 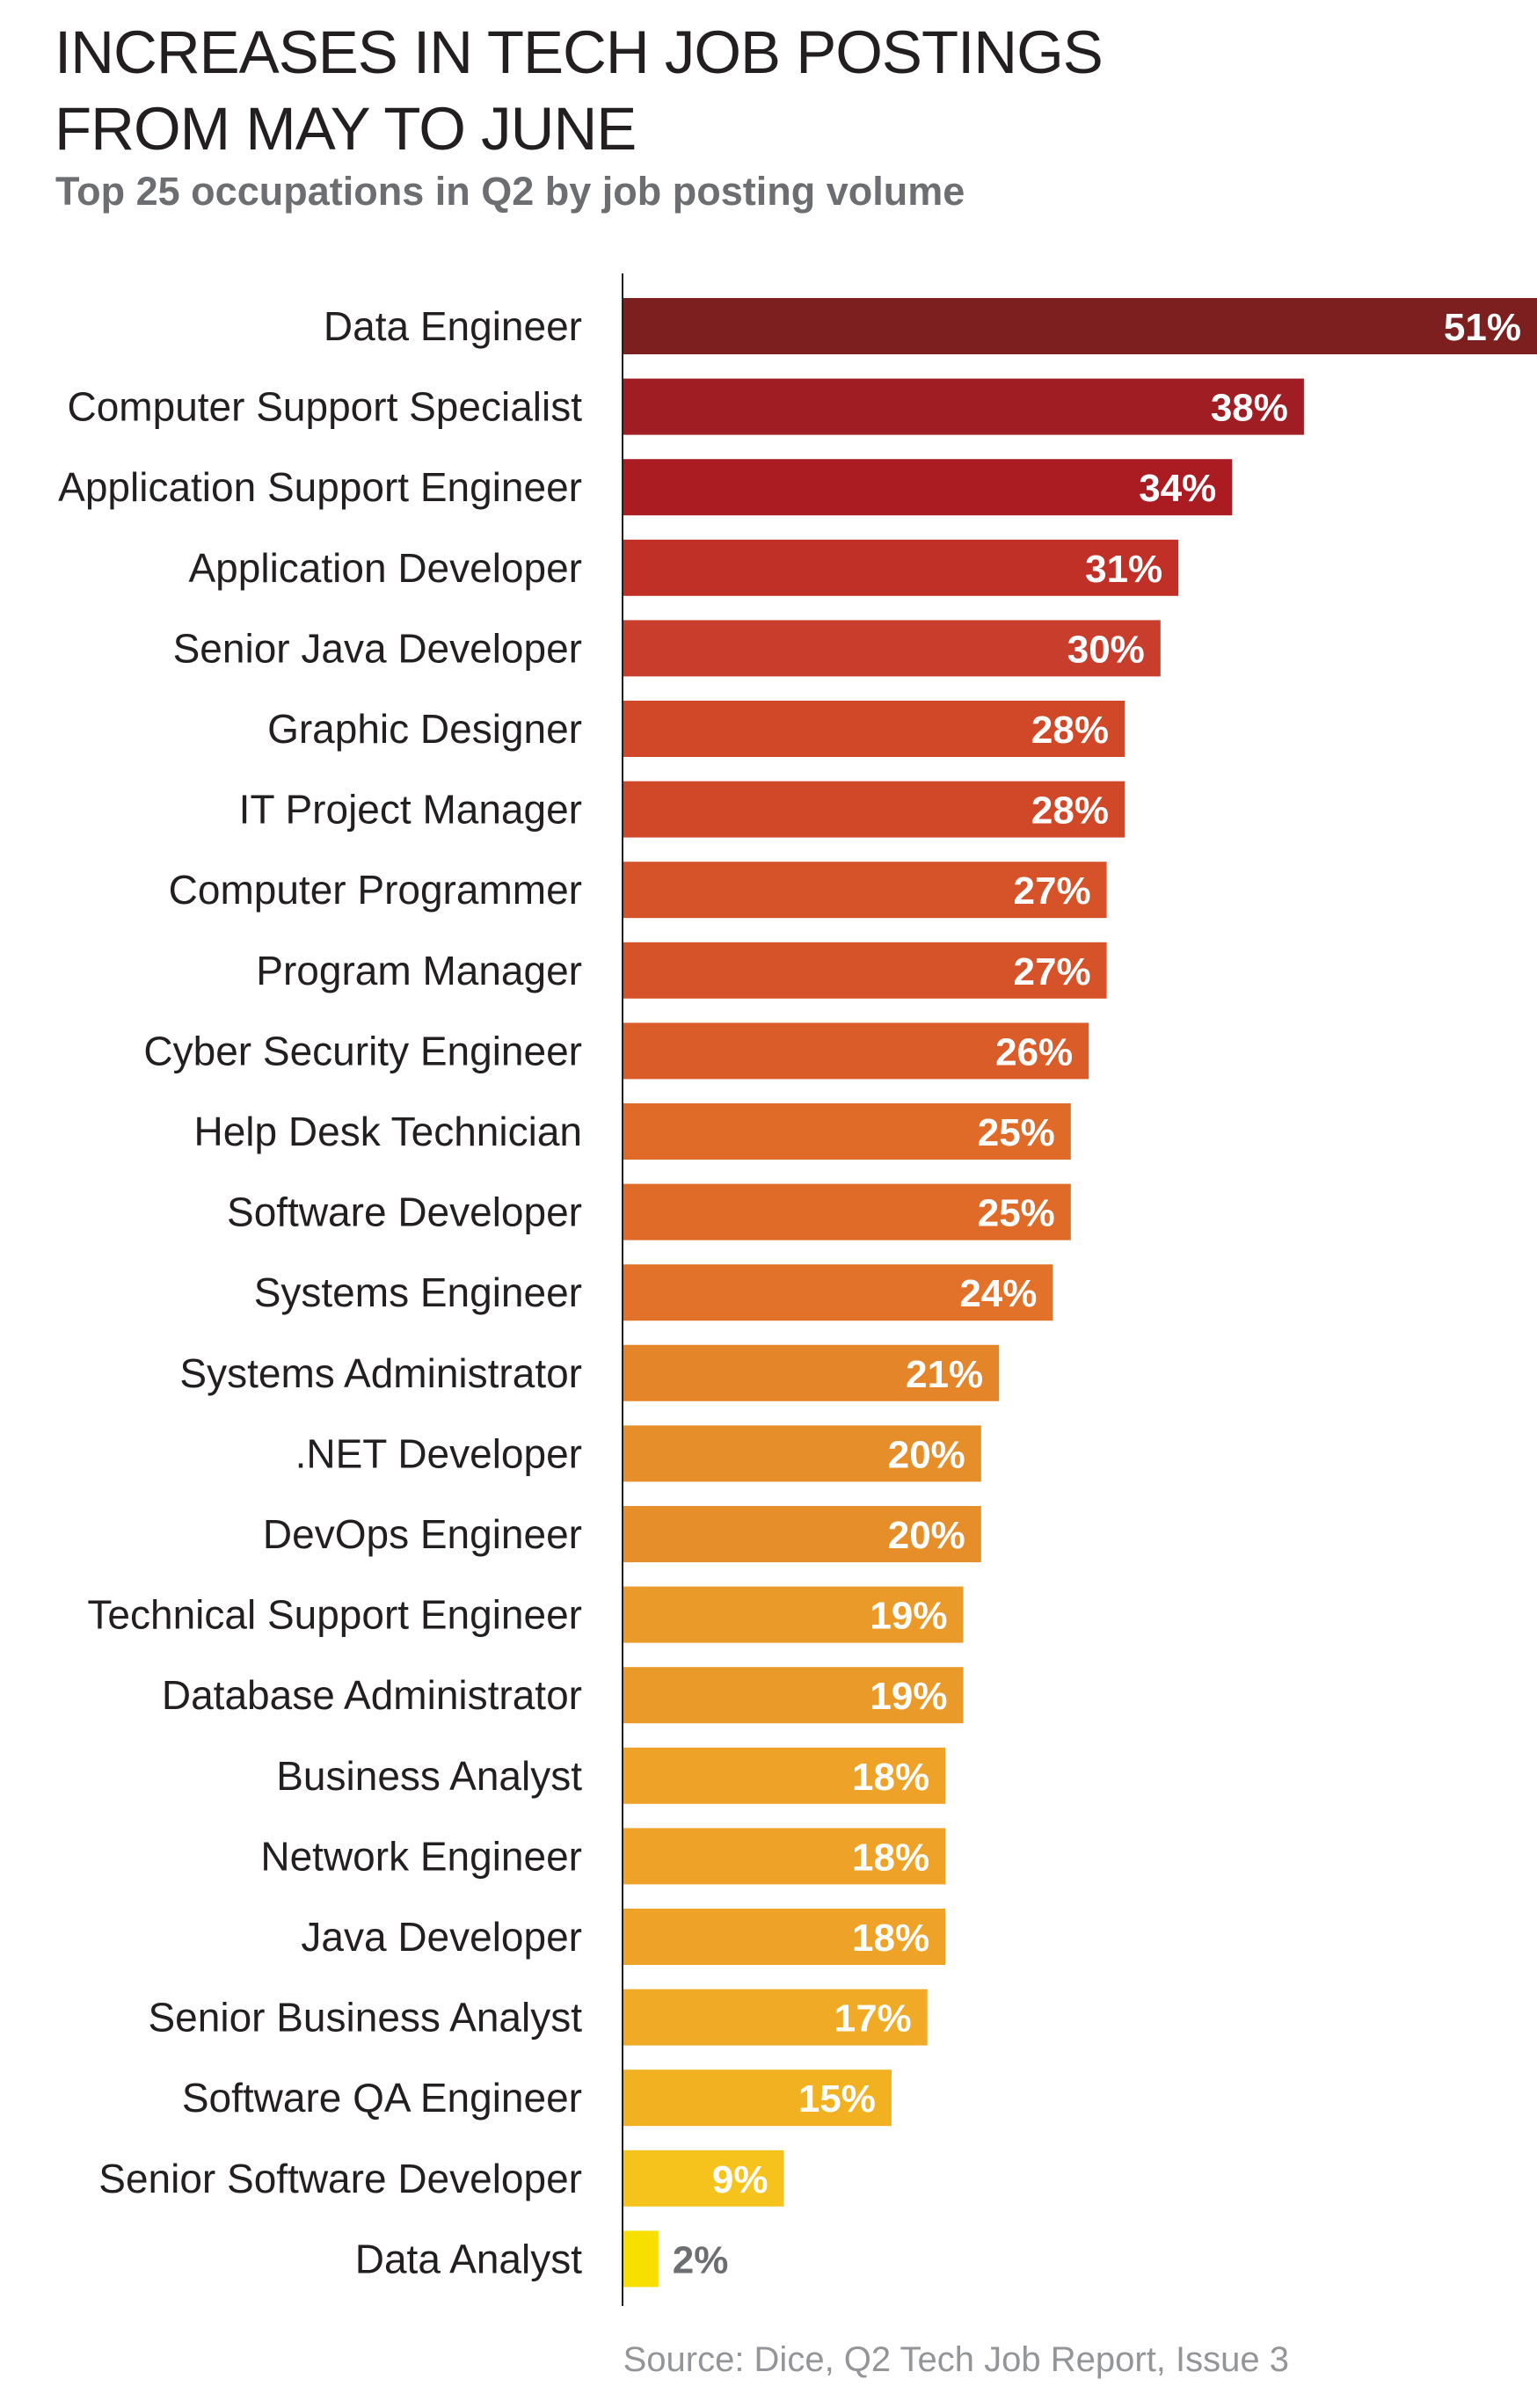 What do you see at coordinates (701, 2259) in the screenshot?
I see `value-label: 2%` at bounding box center [701, 2259].